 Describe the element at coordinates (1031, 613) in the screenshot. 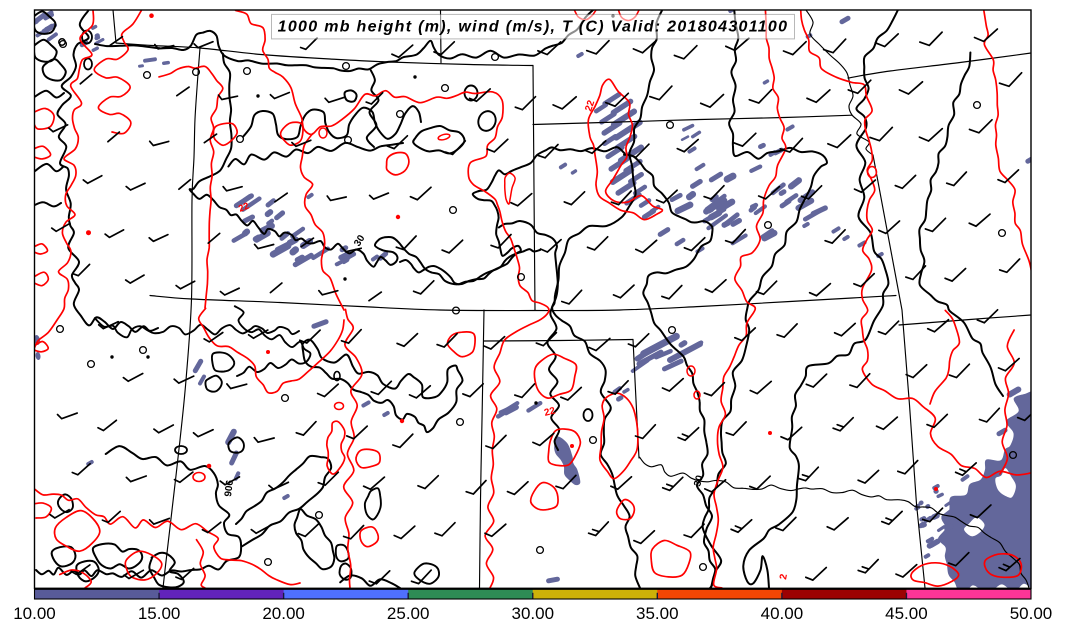

I see `svg-text: 50.00` at that location.